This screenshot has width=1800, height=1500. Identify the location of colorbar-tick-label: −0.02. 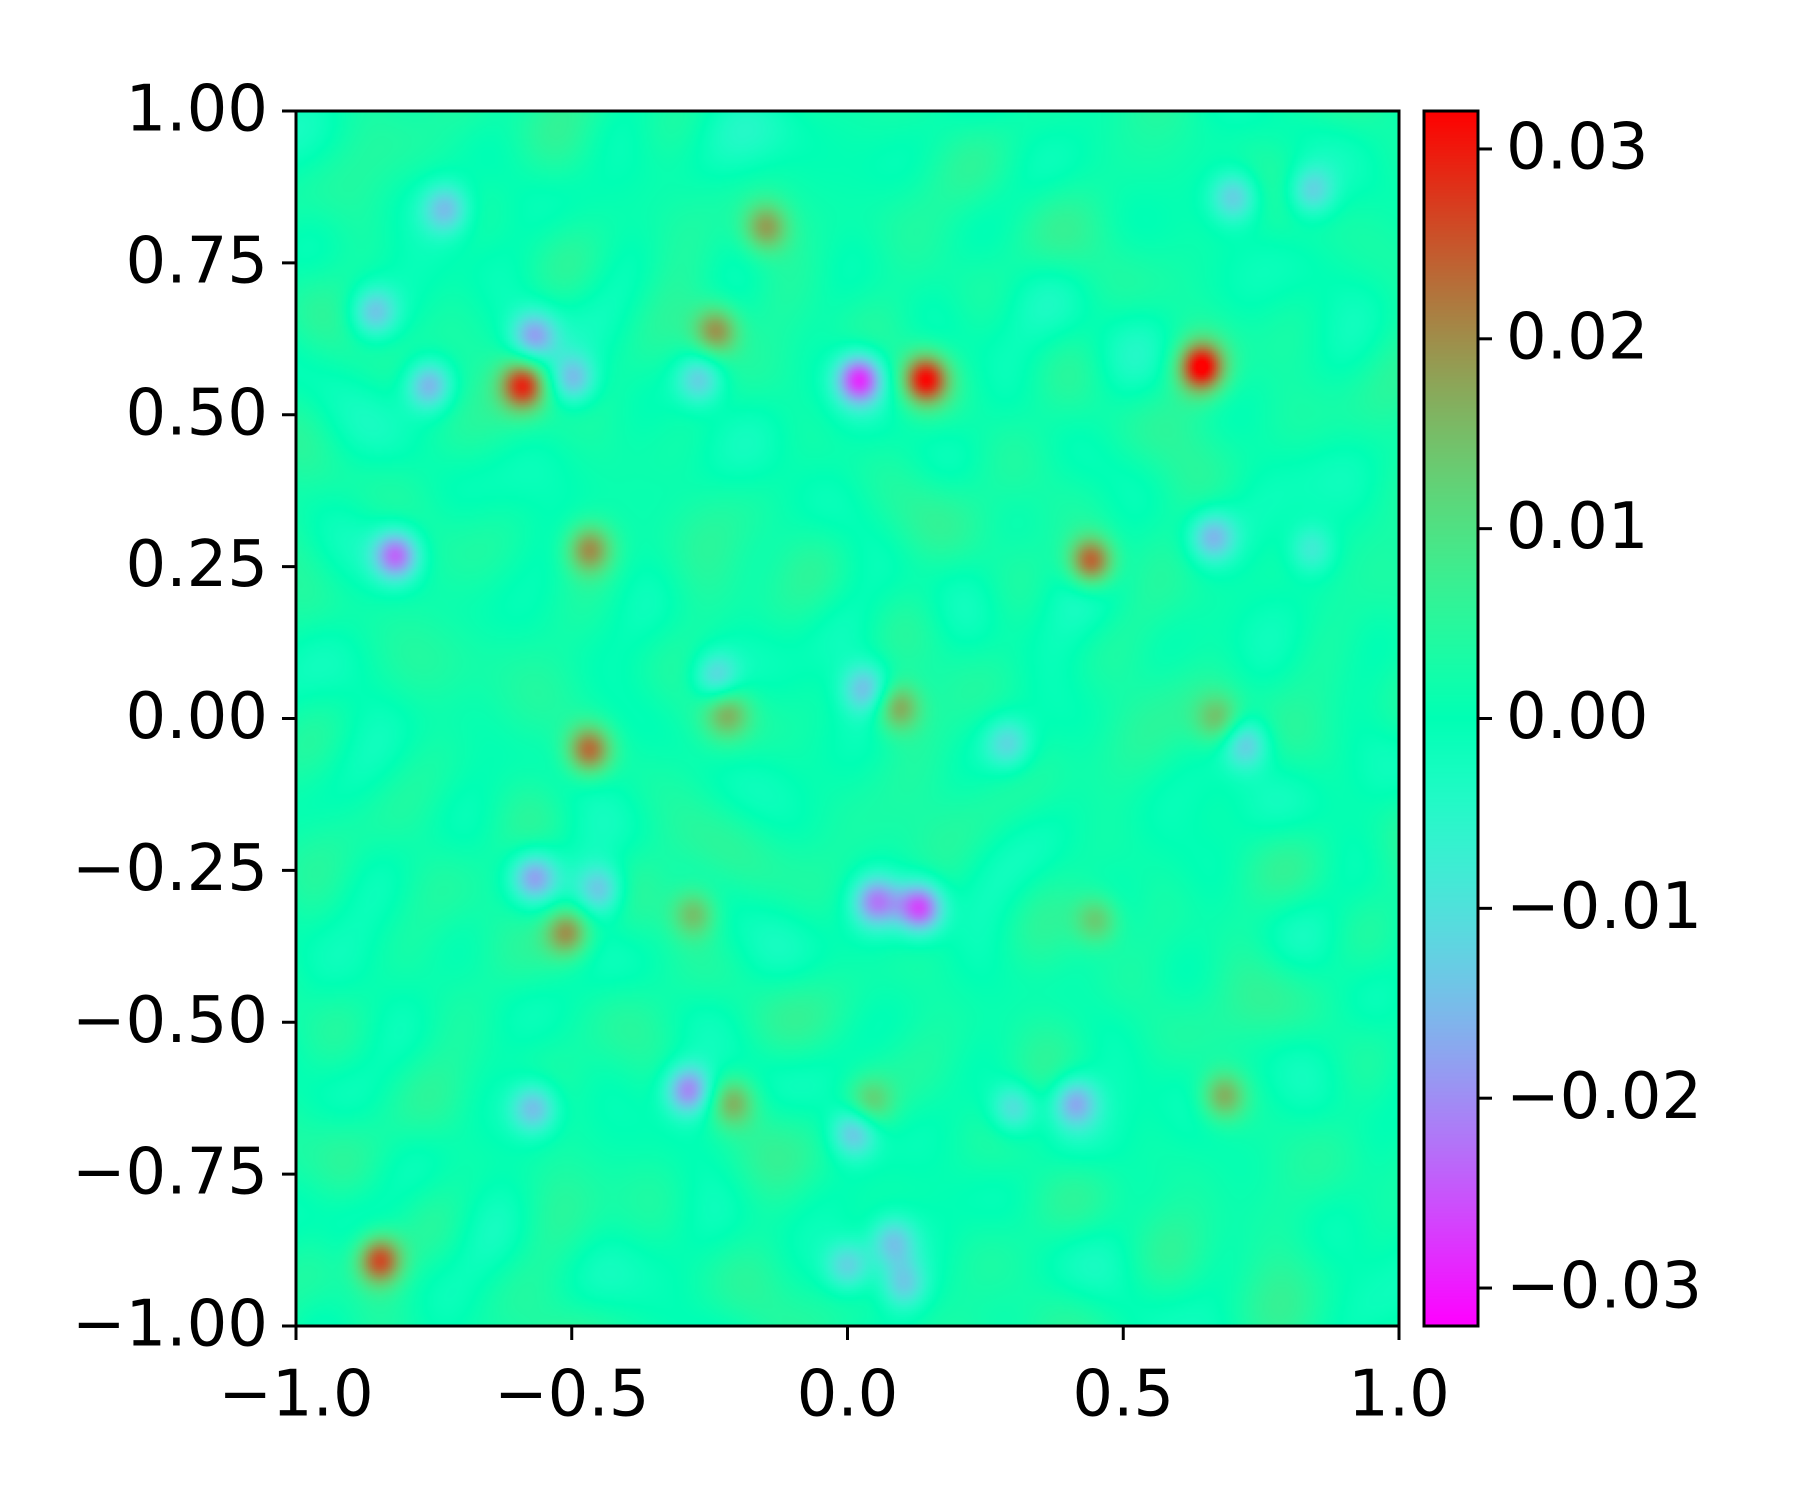
(1604, 1097).